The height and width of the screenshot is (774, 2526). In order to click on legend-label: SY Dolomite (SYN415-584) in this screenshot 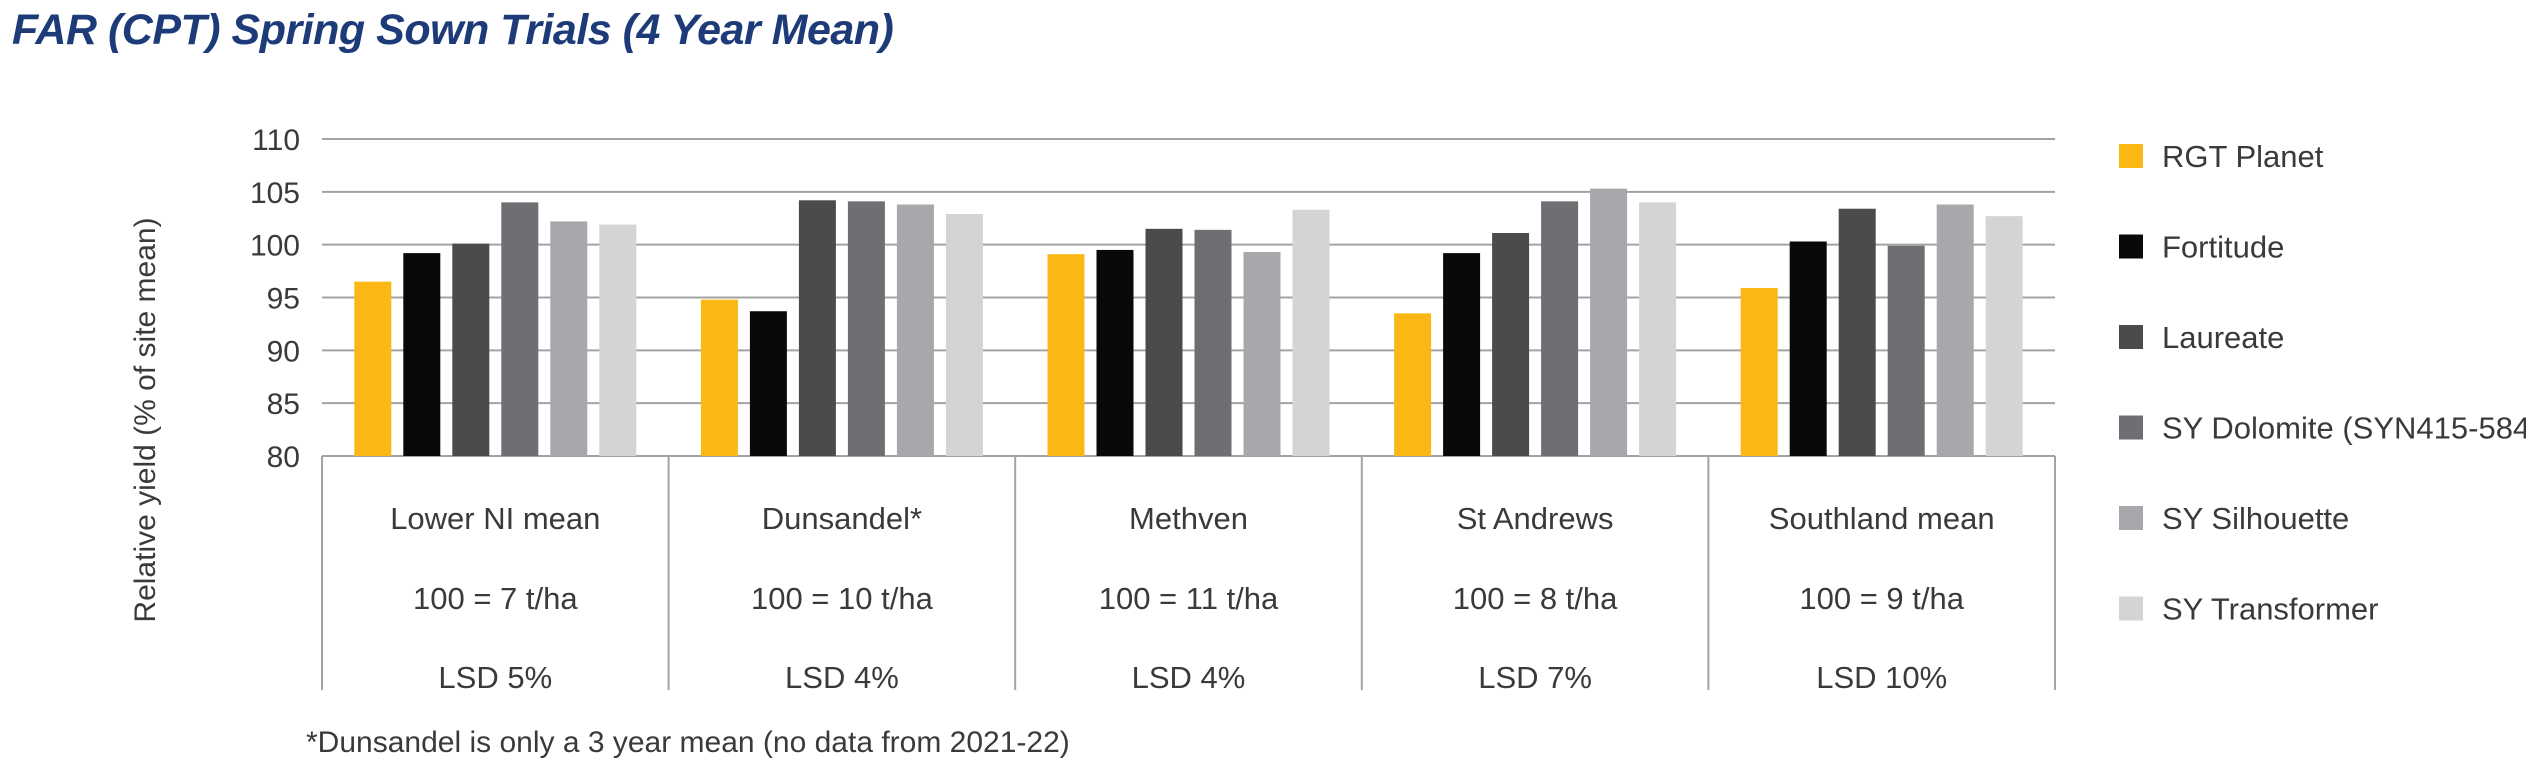, I will do `click(2344, 428)`.